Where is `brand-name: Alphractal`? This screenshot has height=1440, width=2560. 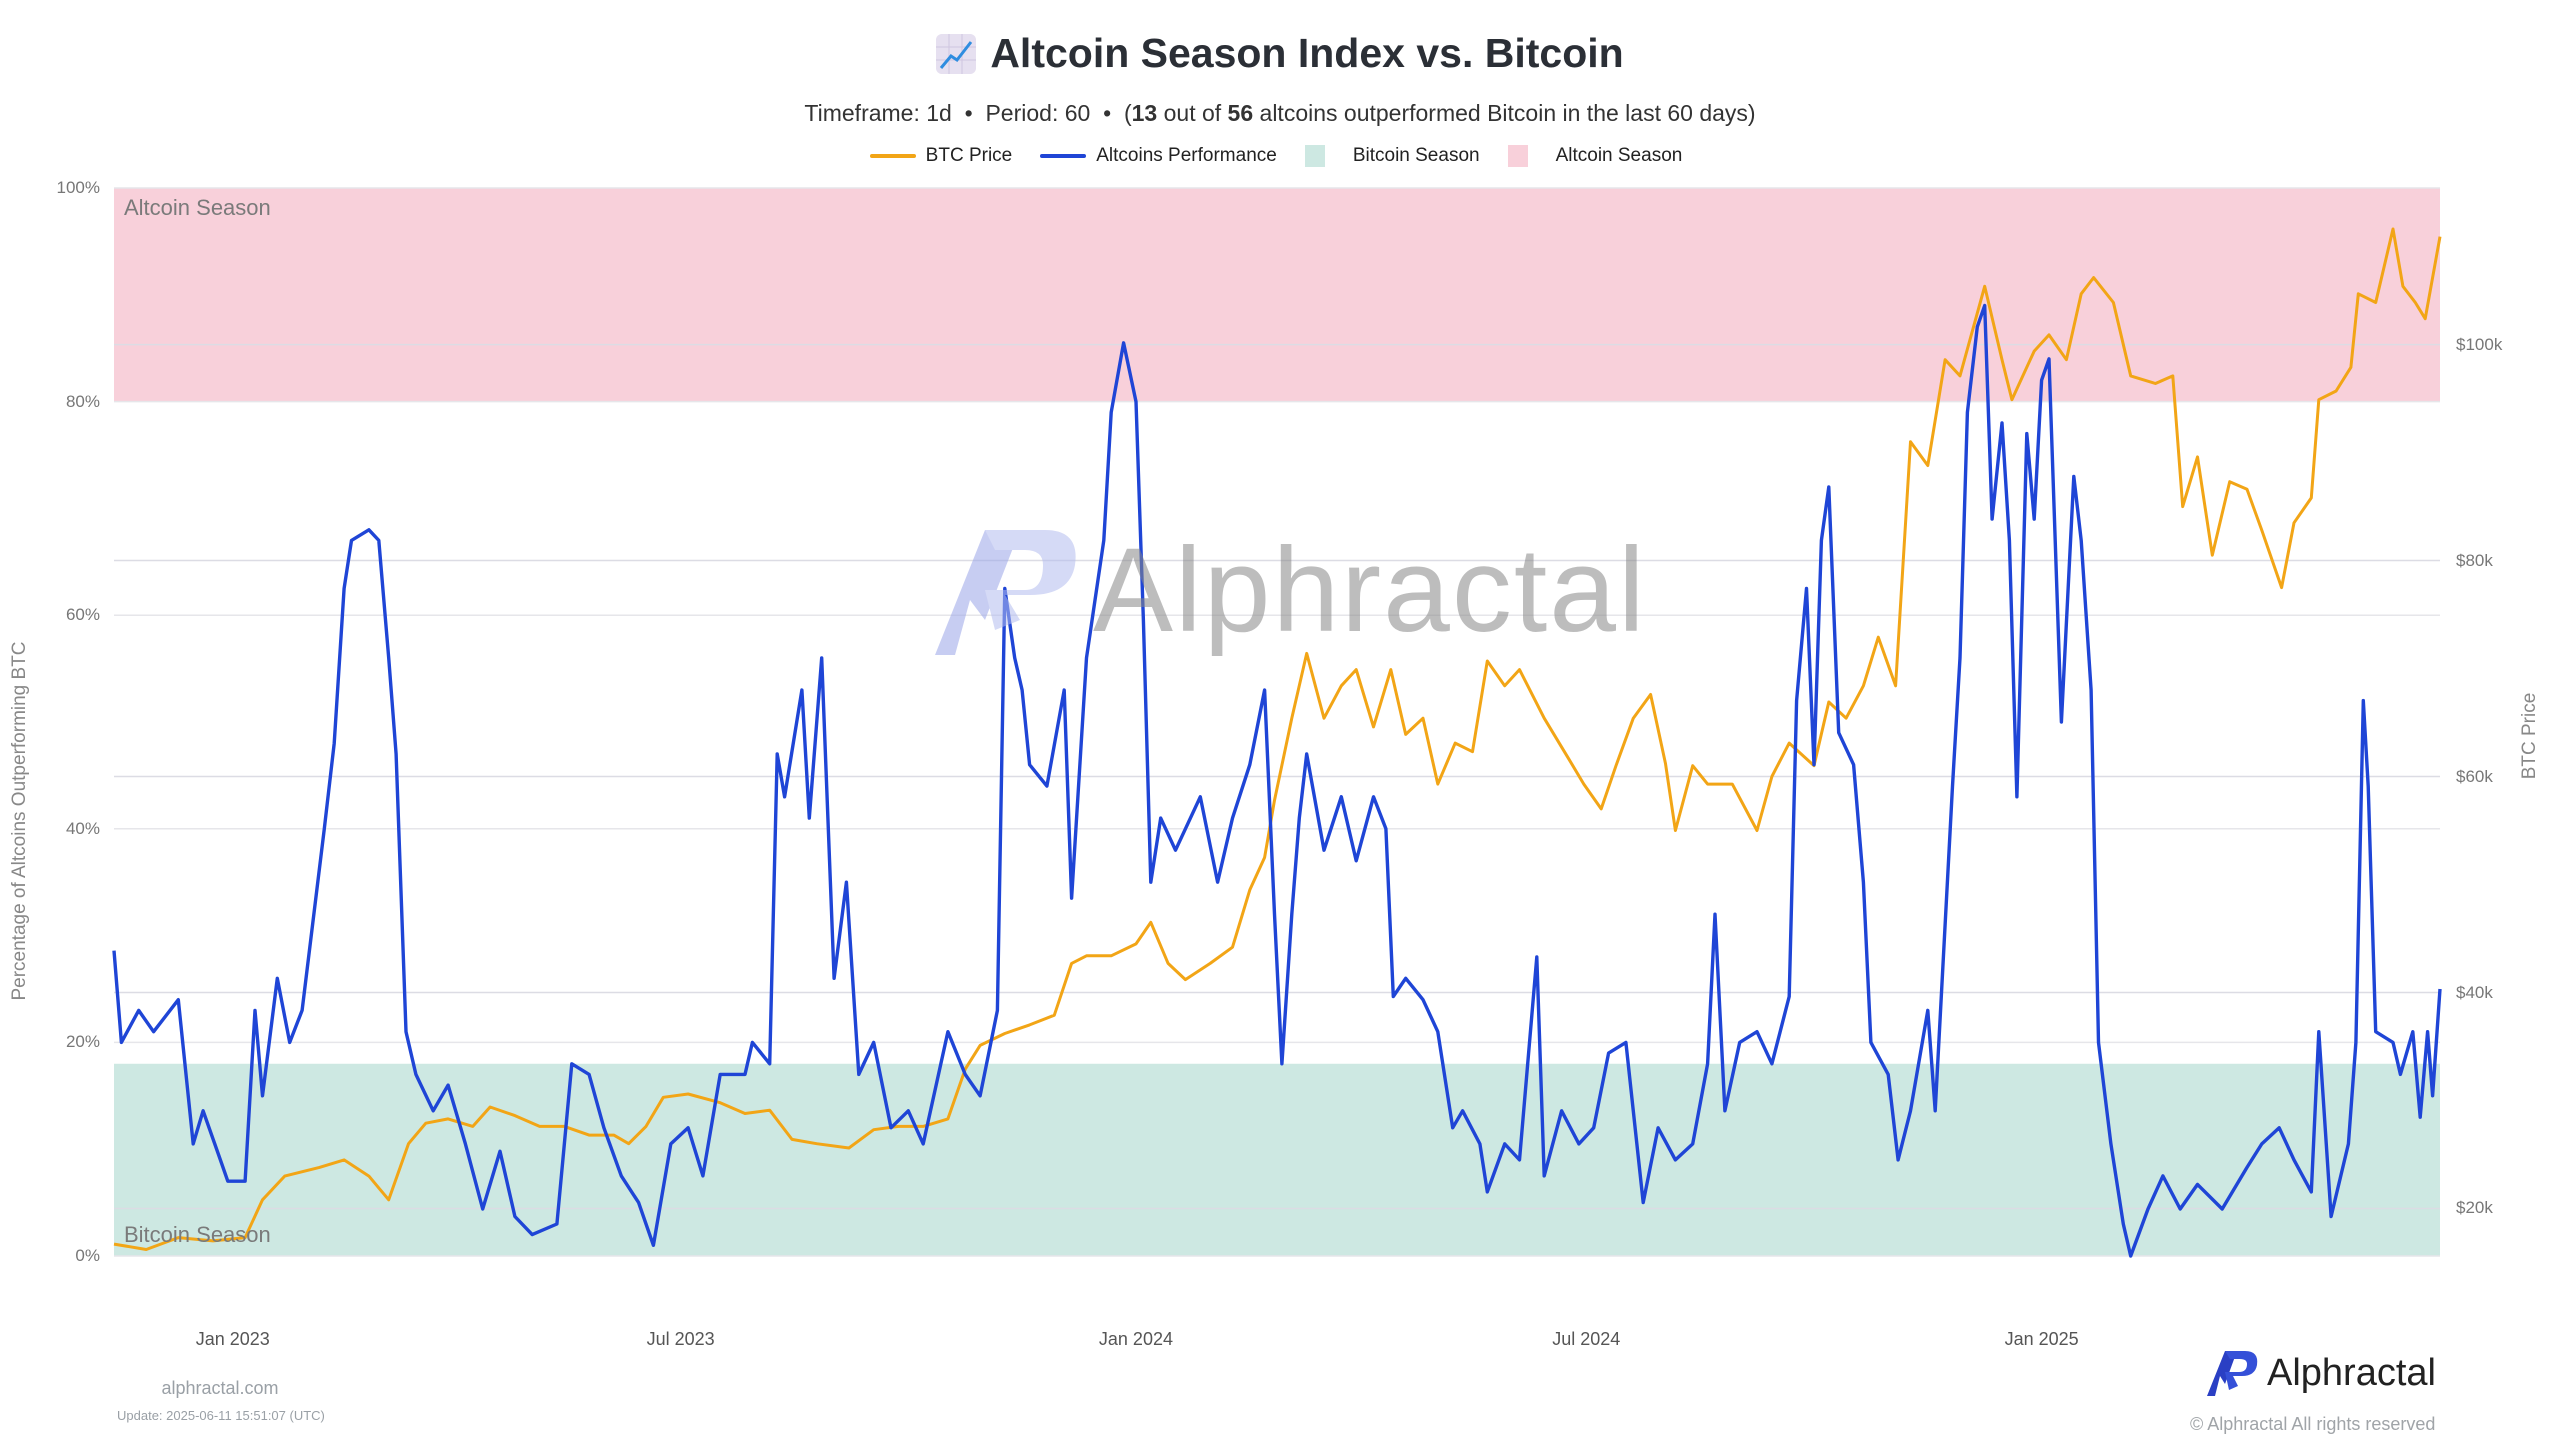 brand-name: Alphractal is located at coordinates (2351, 1372).